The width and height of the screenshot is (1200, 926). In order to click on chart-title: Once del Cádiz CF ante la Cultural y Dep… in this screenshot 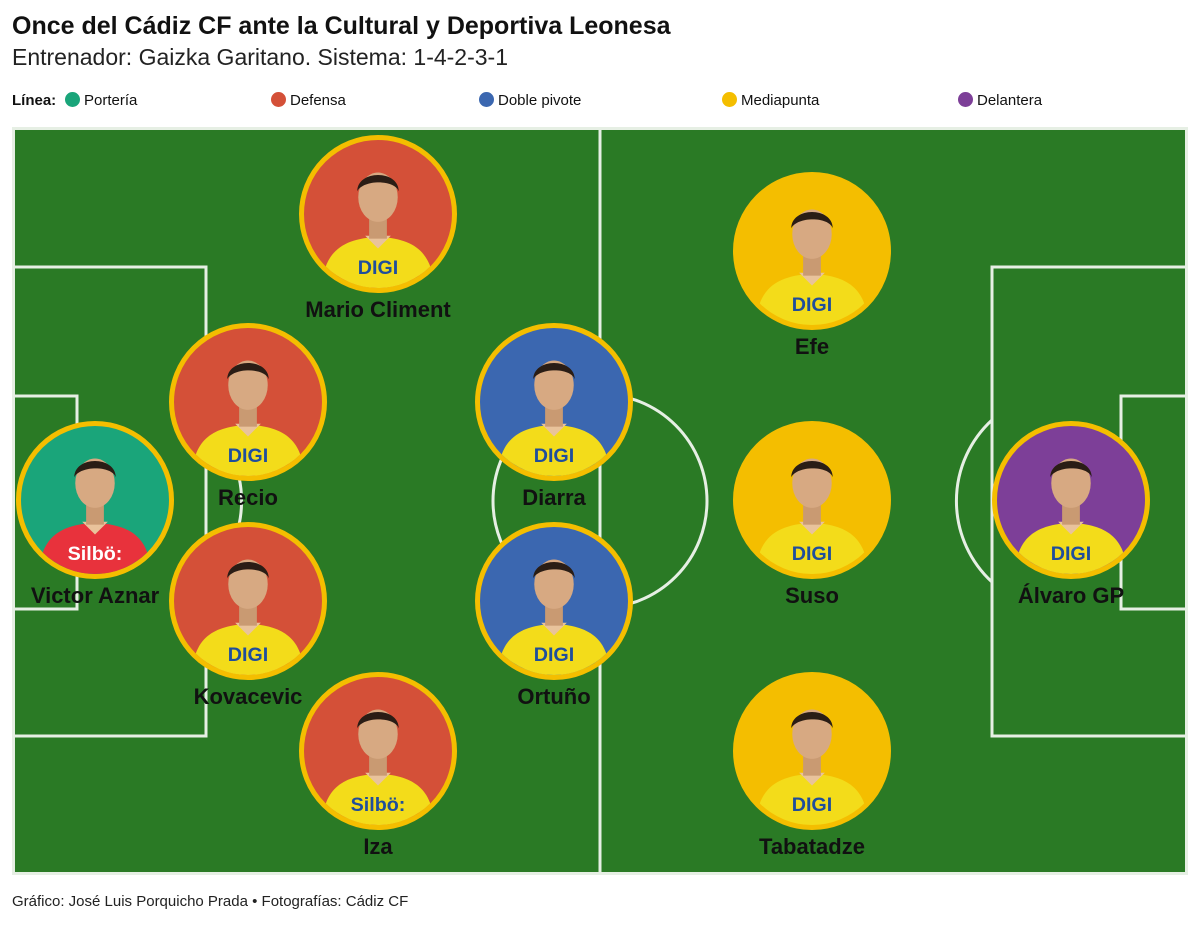, I will do `click(341, 26)`.